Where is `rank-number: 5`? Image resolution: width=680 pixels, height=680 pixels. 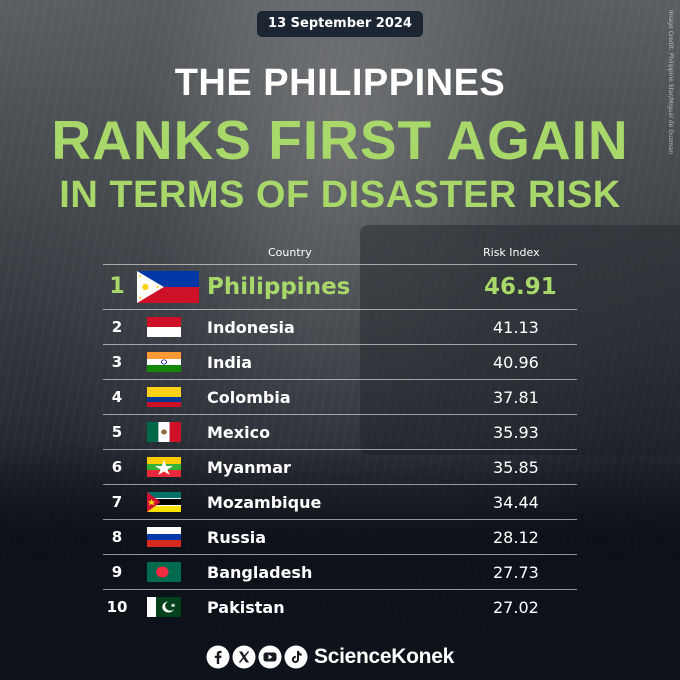 rank-number: 5 is located at coordinates (117, 432).